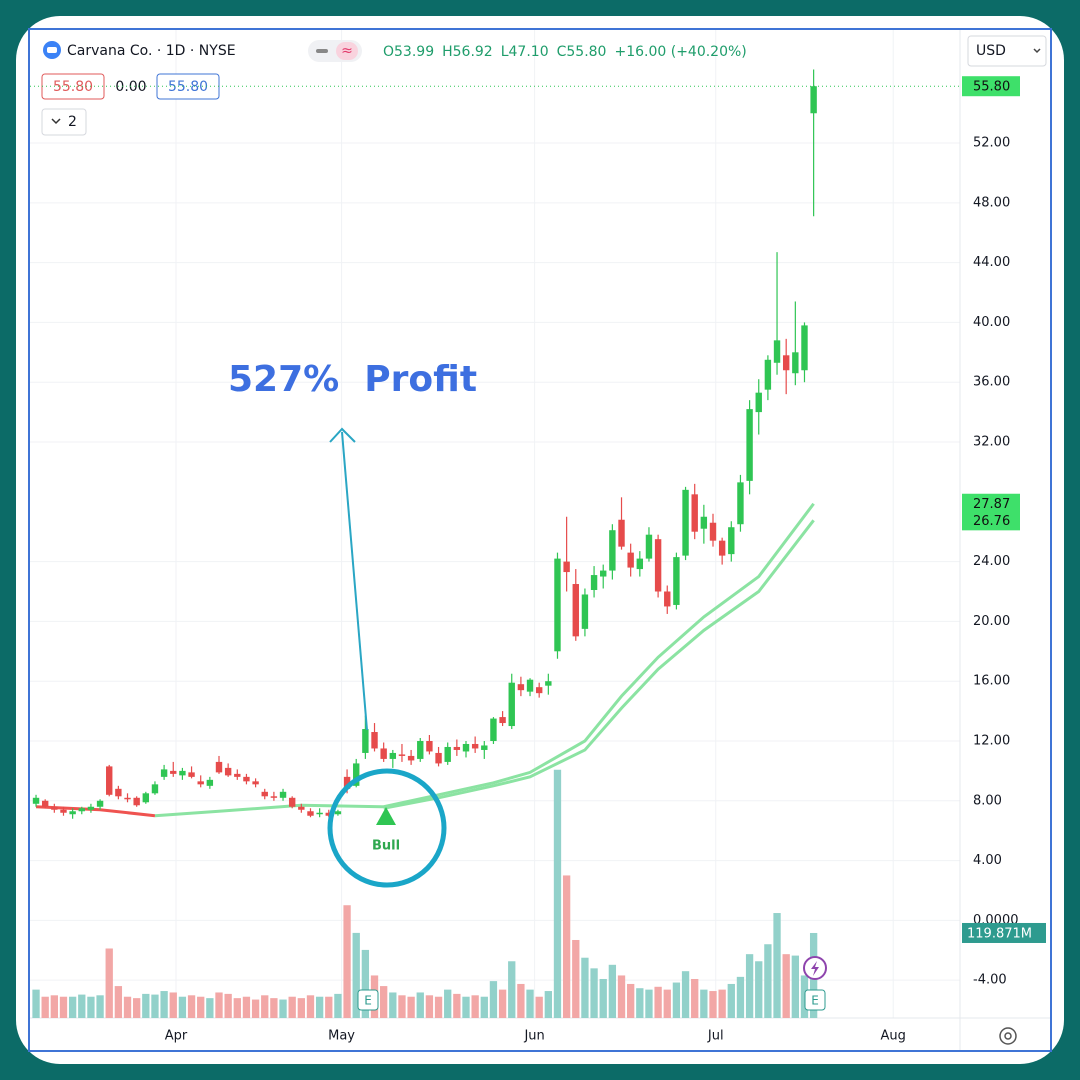 This screenshot has height=1080, width=1080. I want to click on last-price-label-box, so click(991, 86).